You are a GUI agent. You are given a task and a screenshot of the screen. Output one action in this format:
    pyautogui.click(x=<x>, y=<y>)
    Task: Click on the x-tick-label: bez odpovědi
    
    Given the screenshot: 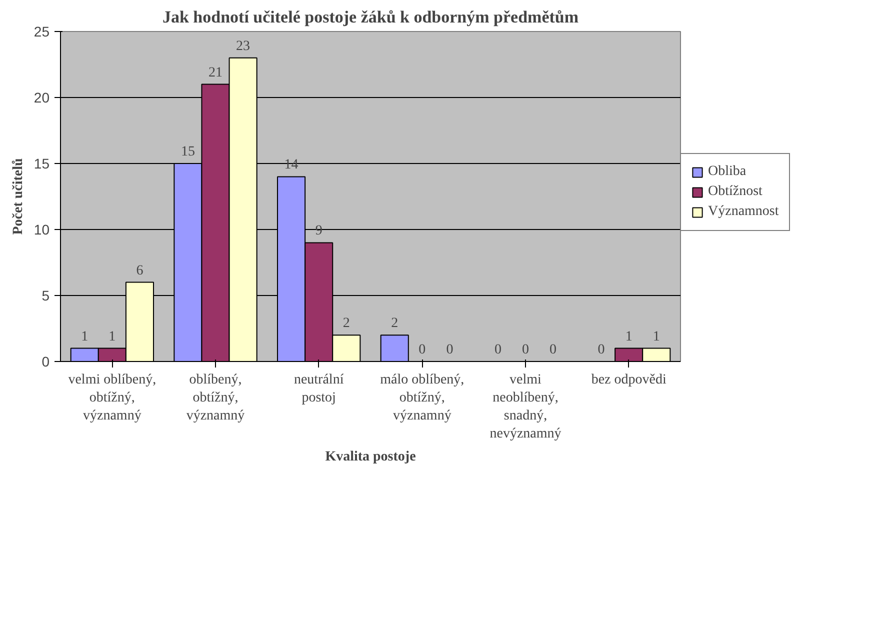 What is the action you would take?
    pyautogui.click(x=628, y=380)
    